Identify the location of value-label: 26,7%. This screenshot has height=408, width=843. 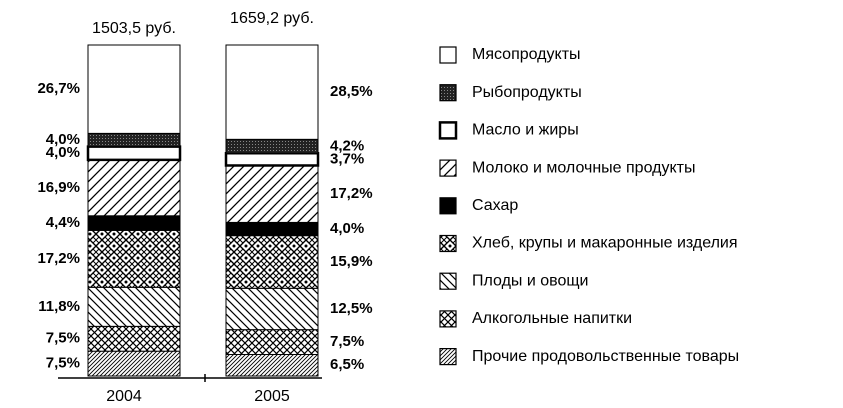
(58, 88).